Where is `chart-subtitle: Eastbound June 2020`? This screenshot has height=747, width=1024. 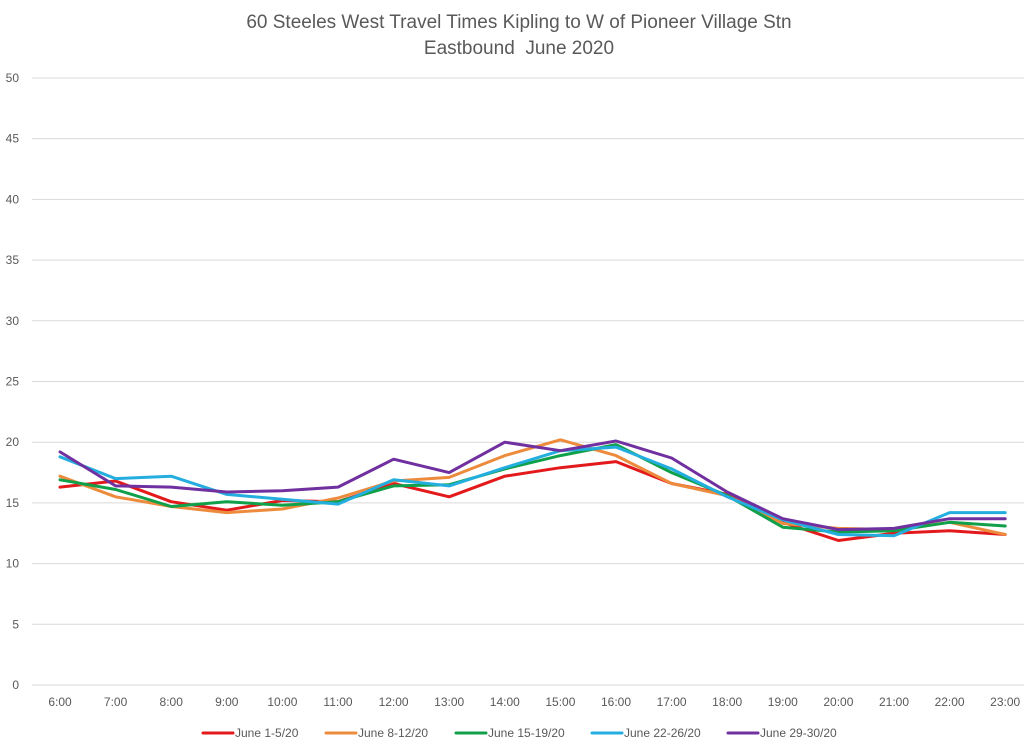 chart-subtitle: Eastbound June 2020 is located at coordinates (519, 48).